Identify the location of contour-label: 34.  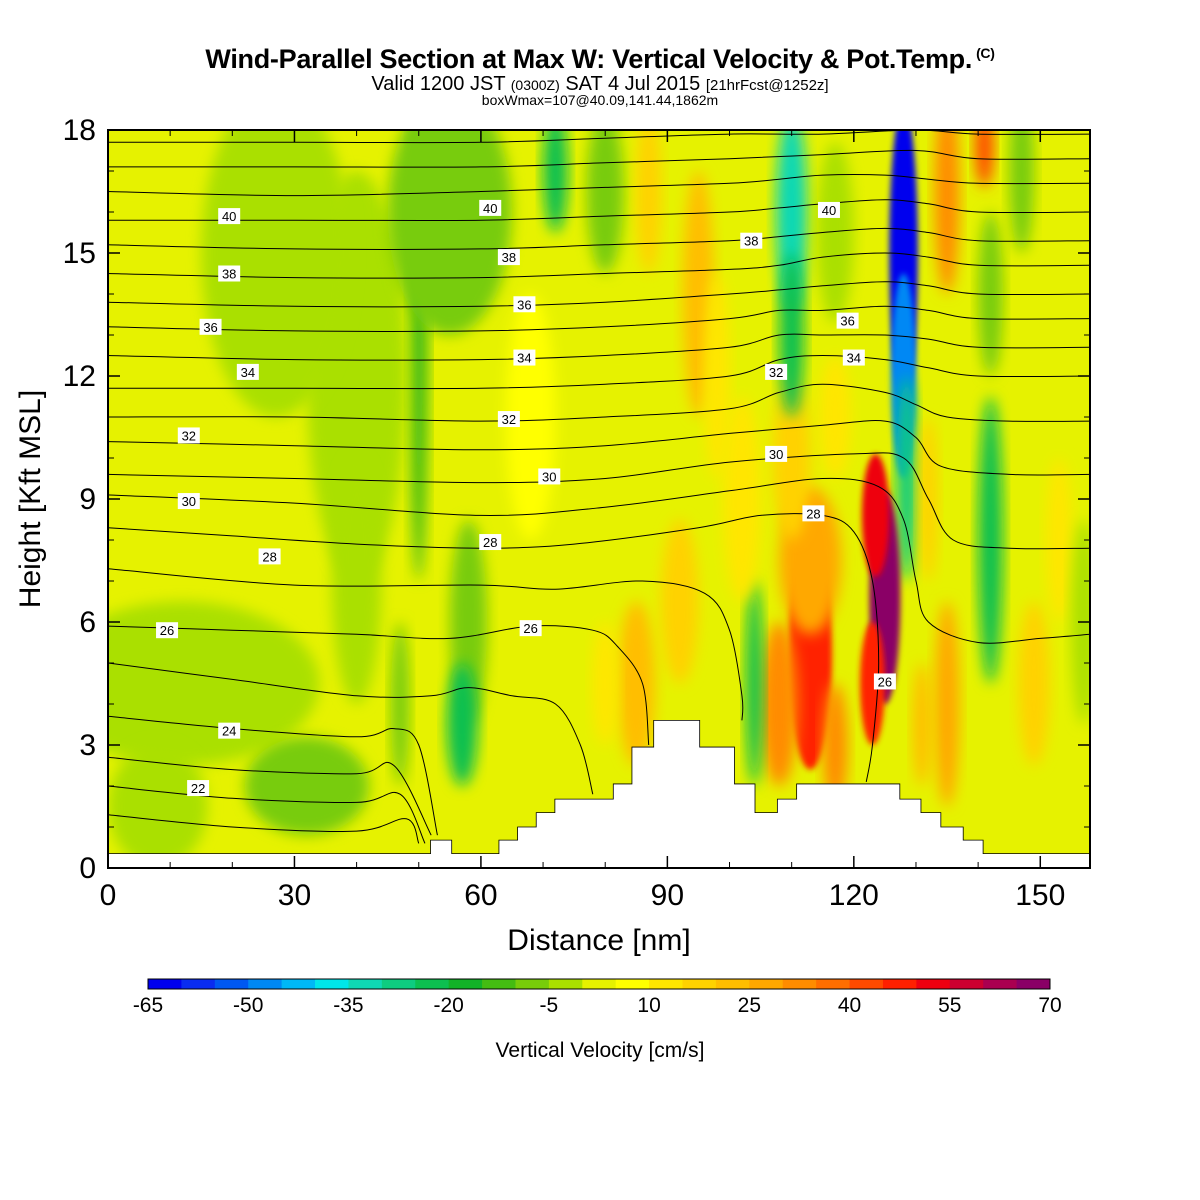
(524, 357).